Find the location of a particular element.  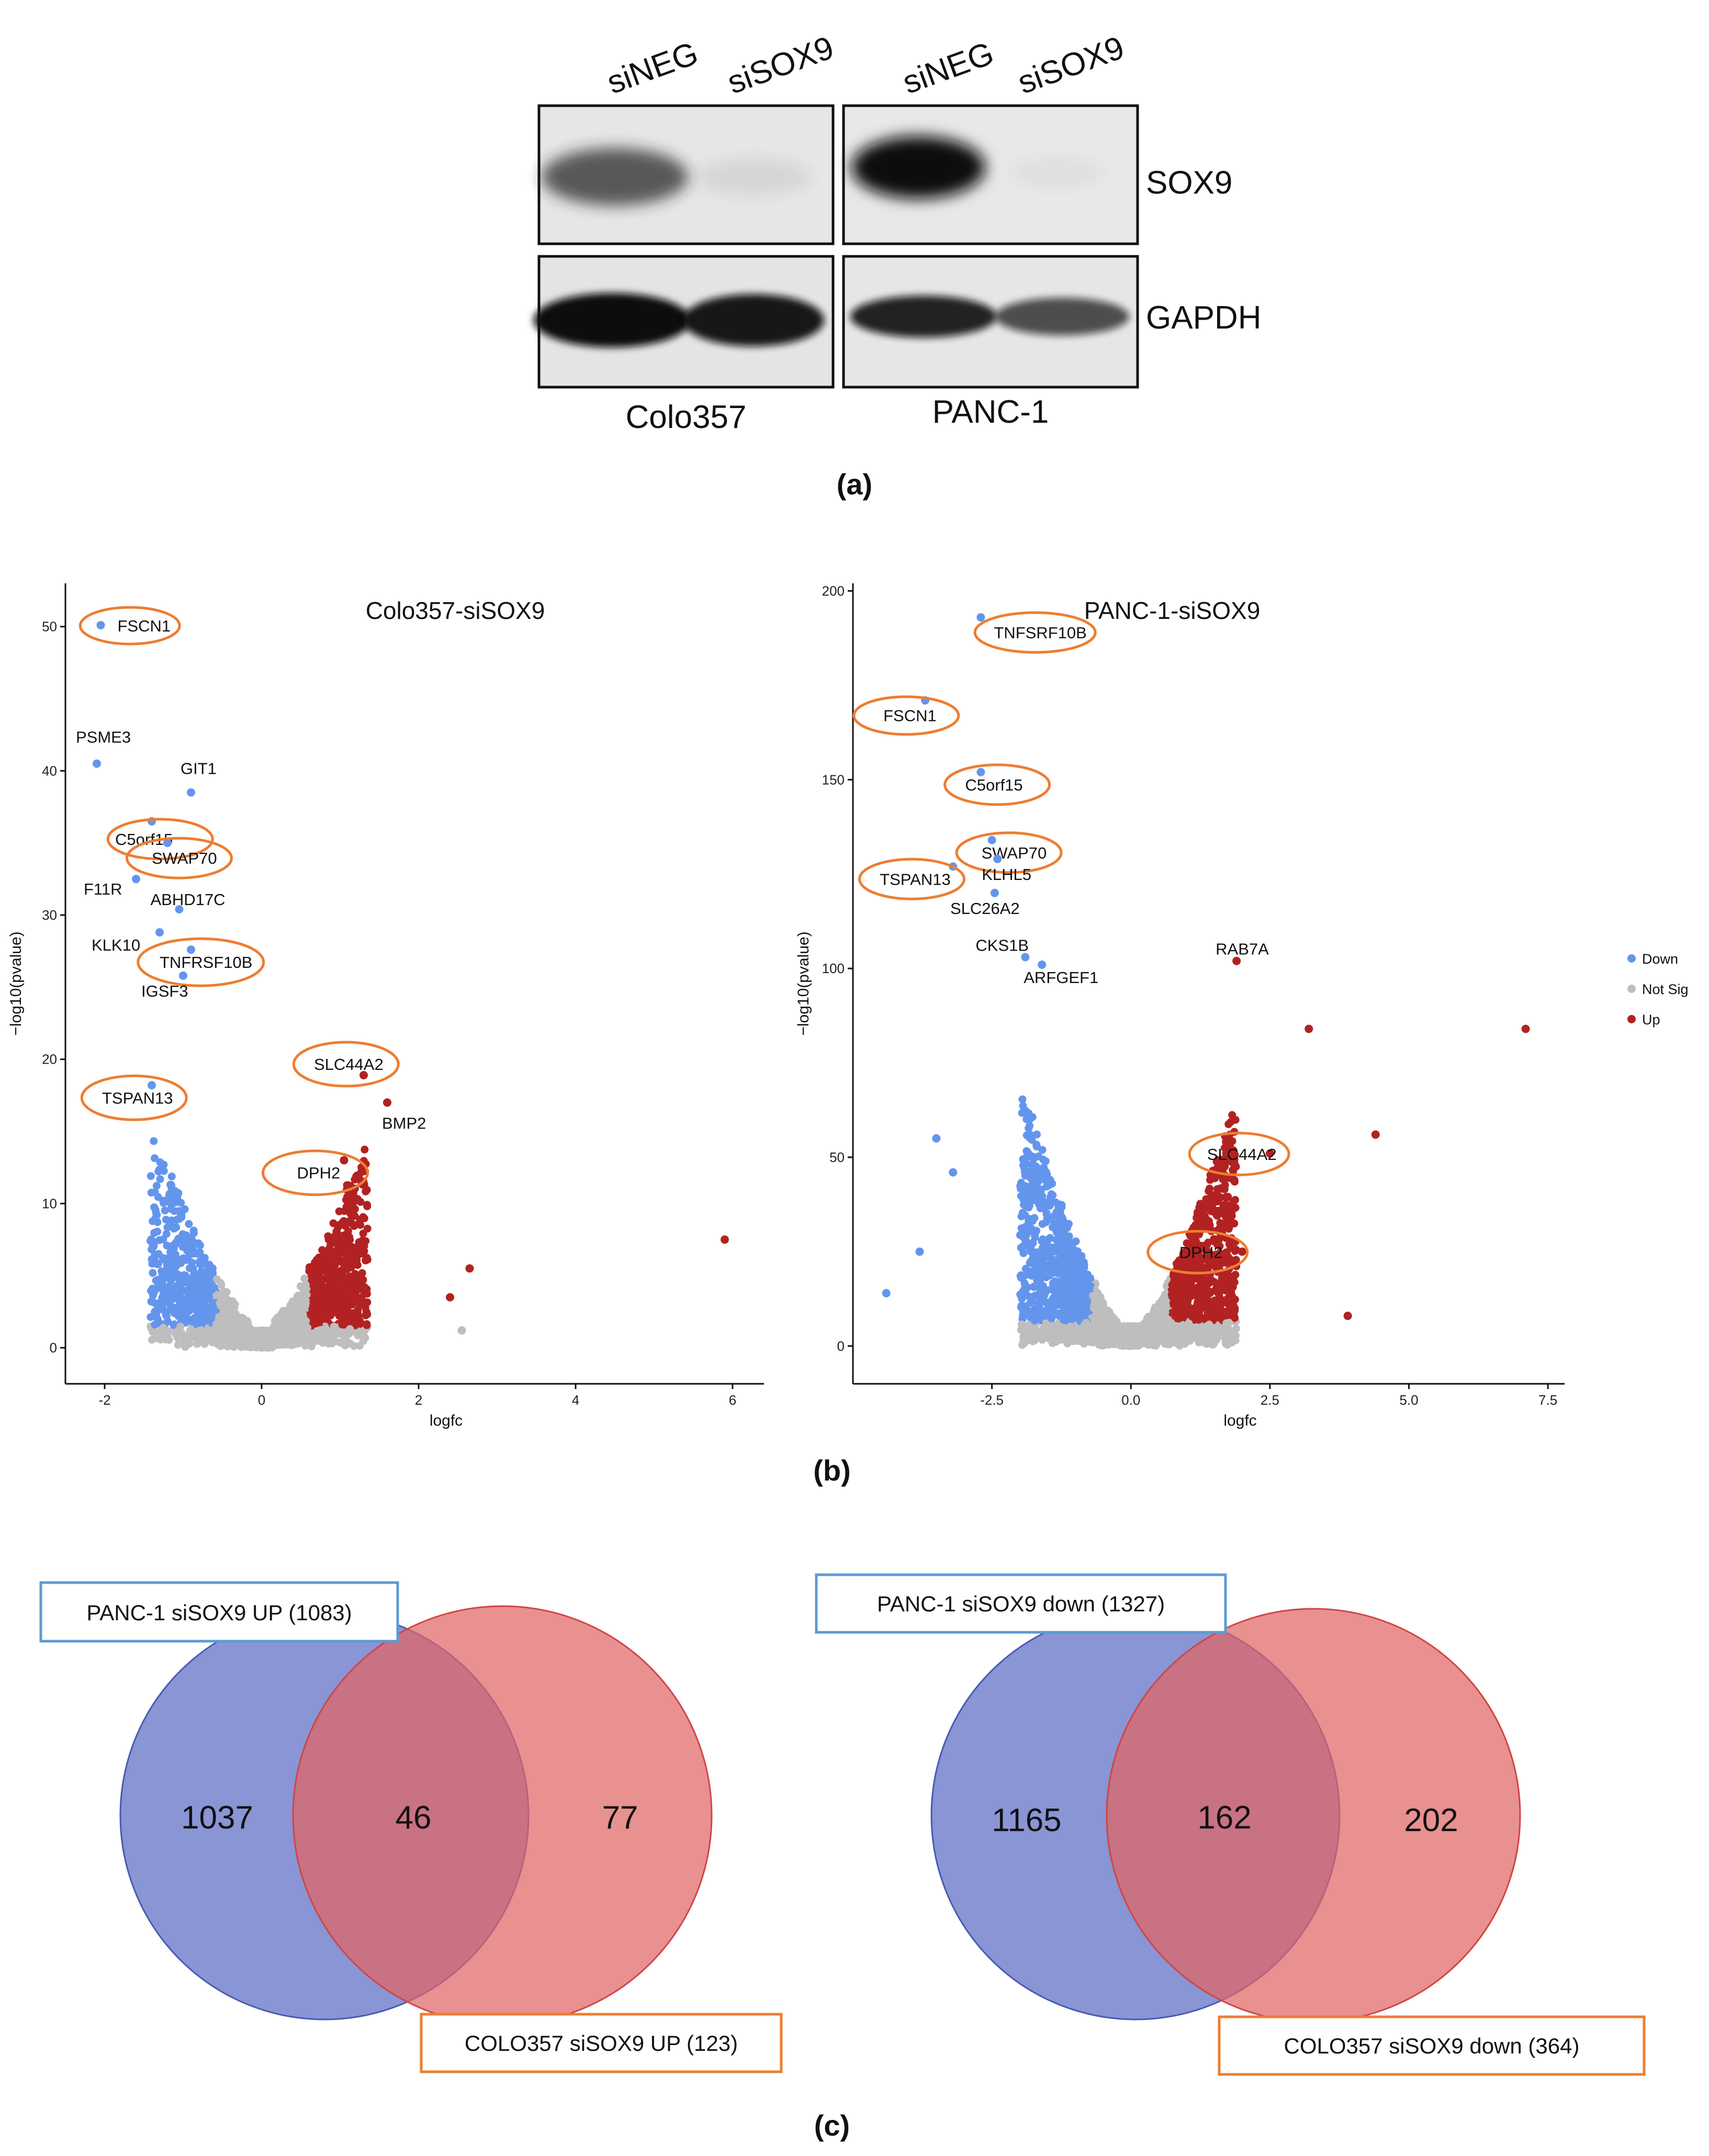

gene-label-tnfrsf10b: TNFRSF10B is located at coordinates (206, 962).